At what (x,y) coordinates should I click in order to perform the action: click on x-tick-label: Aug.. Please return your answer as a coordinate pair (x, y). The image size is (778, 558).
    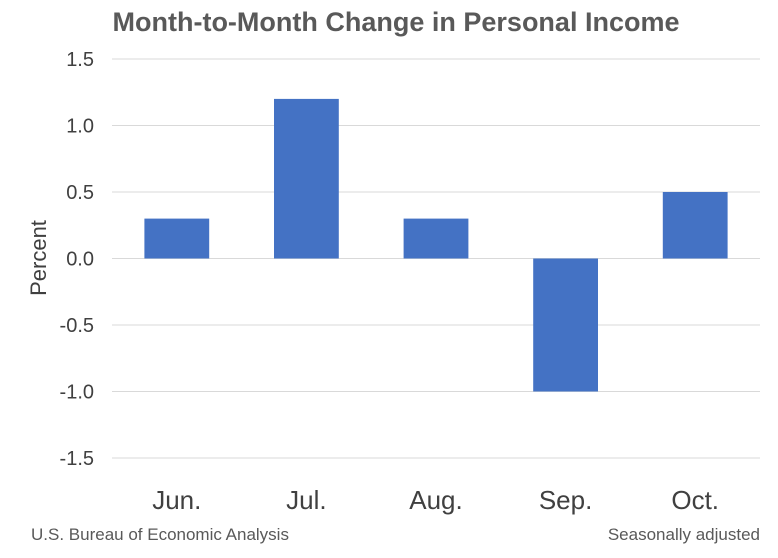
    Looking at the image, I should click on (436, 500).